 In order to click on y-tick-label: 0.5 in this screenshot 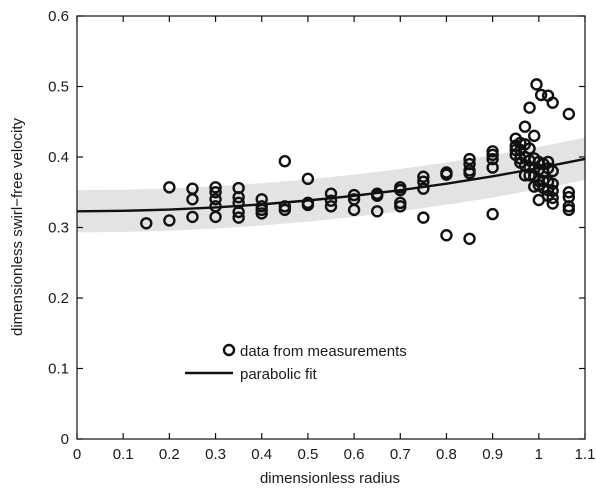, I will do `click(58, 87)`.